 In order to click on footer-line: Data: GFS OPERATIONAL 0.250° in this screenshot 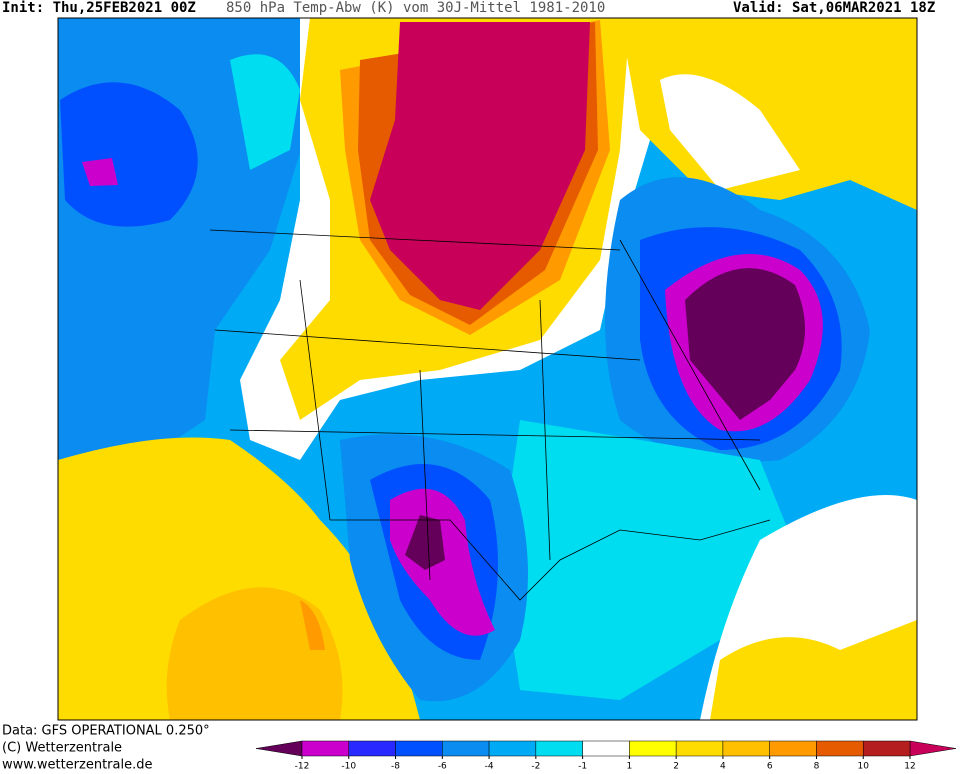, I will do `click(106, 731)`.